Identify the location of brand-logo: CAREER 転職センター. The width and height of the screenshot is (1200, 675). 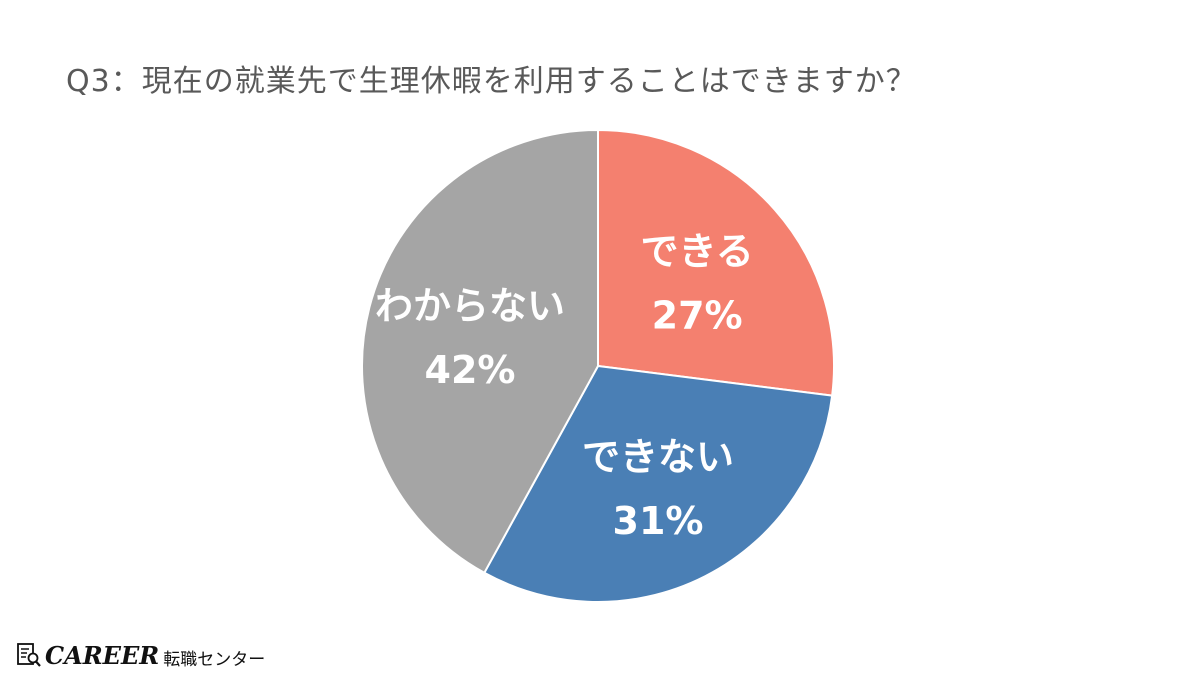
(140, 655).